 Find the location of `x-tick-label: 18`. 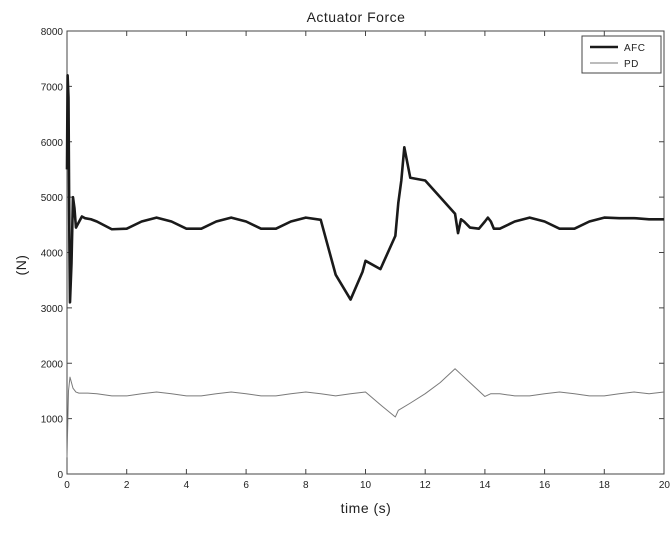

x-tick-label: 18 is located at coordinates (605, 485).